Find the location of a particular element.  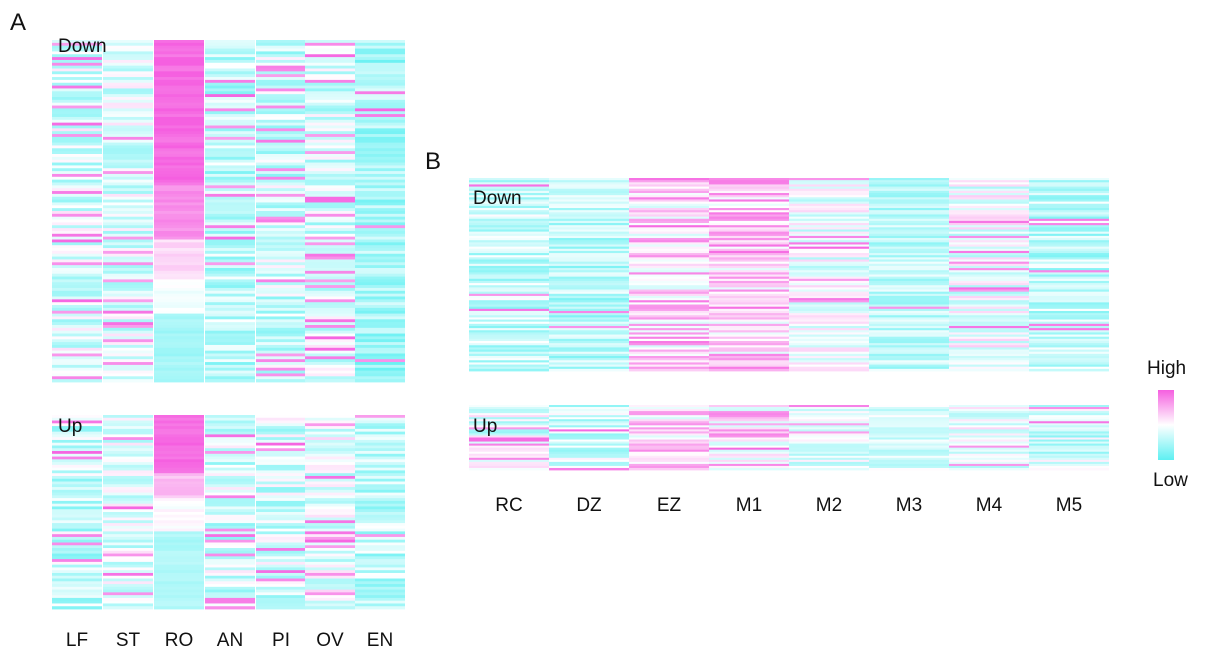

heatmap-column-m3 is located at coordinates (909, 275).